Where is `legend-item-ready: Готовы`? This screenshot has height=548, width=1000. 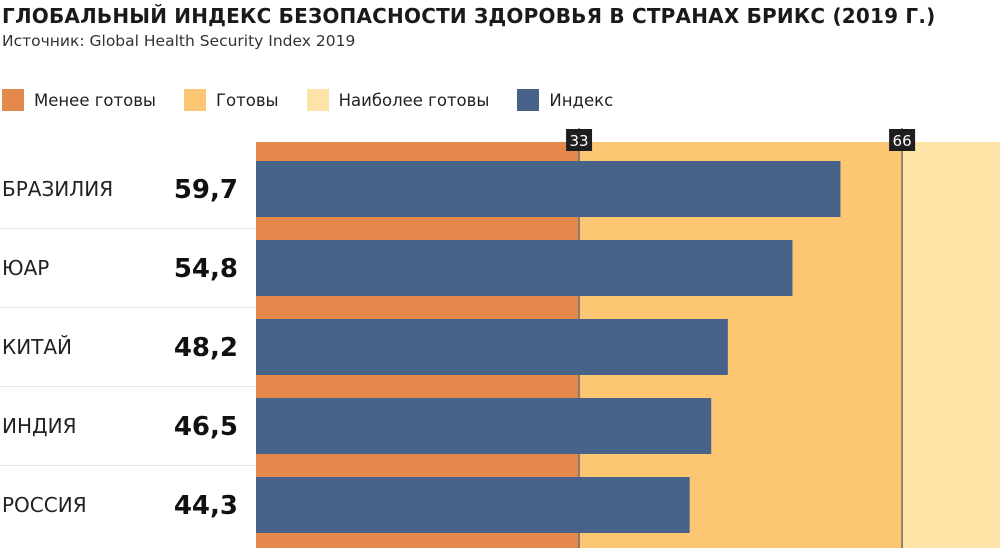 legend-item-ready: Готовы is located at coordinates (231, 100).